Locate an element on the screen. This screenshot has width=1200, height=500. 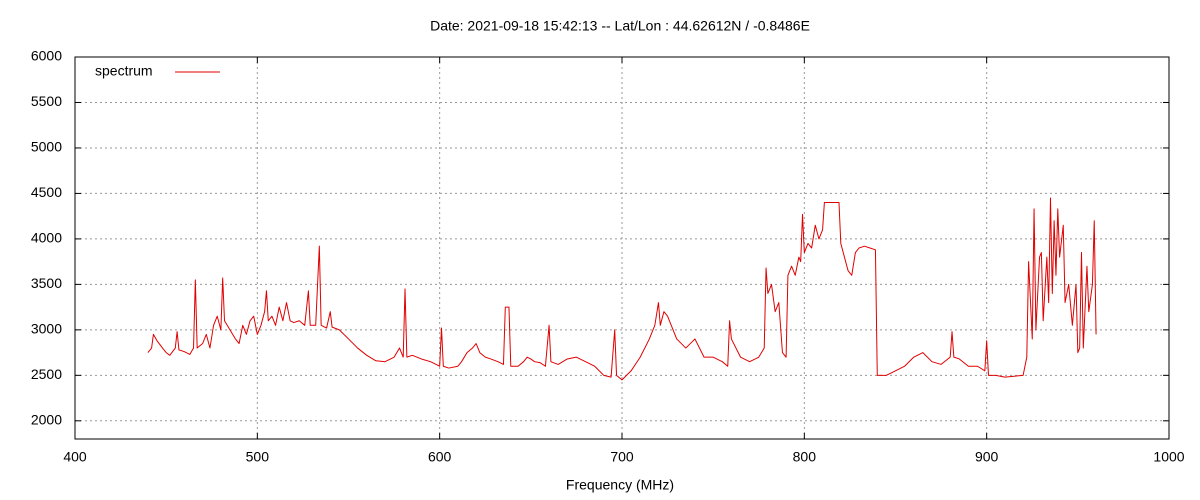
y-tick-label: 4000 is located at coordinates (46, 238).